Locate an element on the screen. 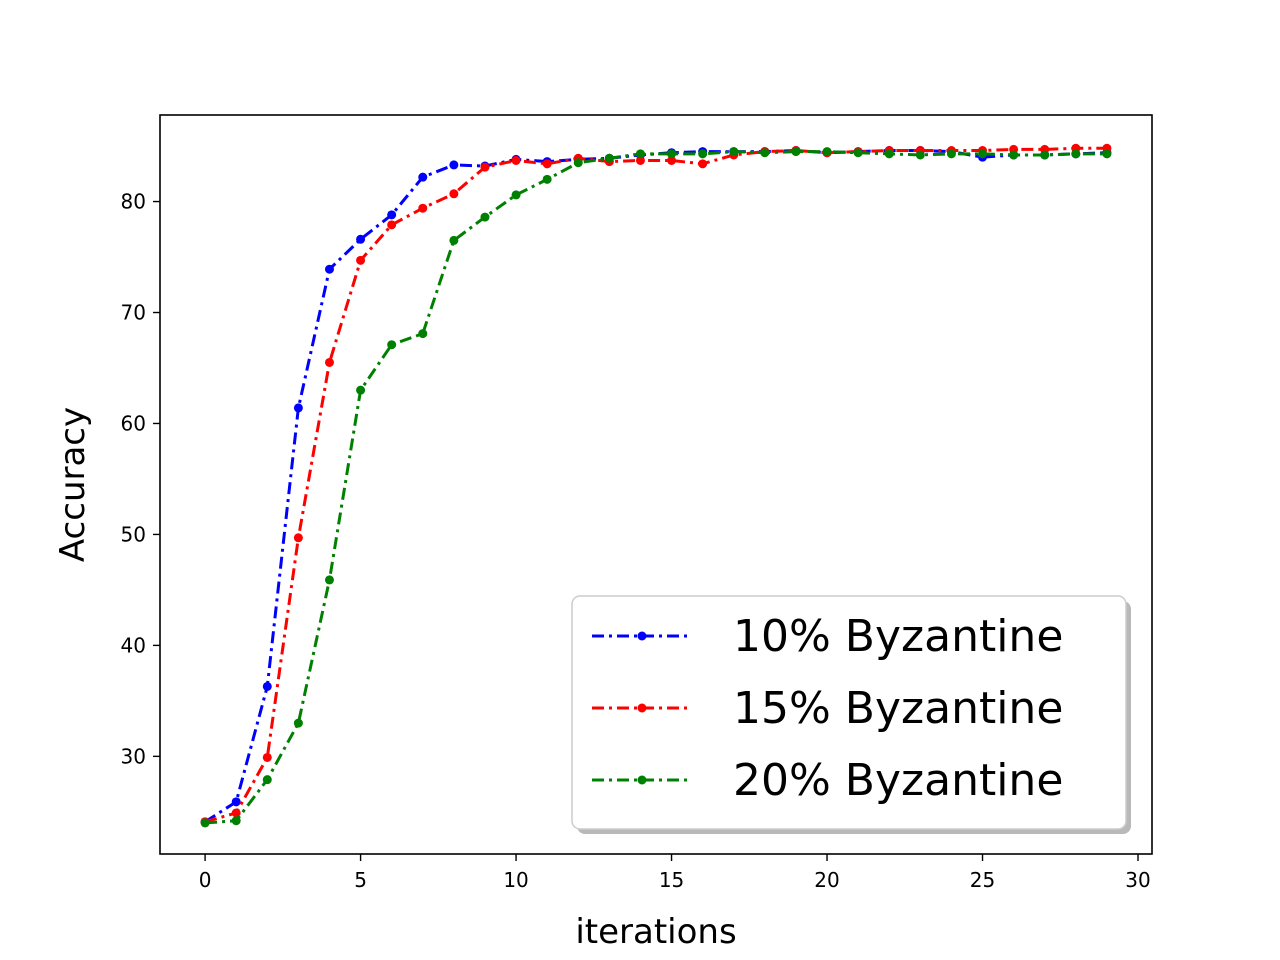 The image size is (1280, 960). y-axis: 30 40 50 60 70 80 is located at coordinates (140, 479).